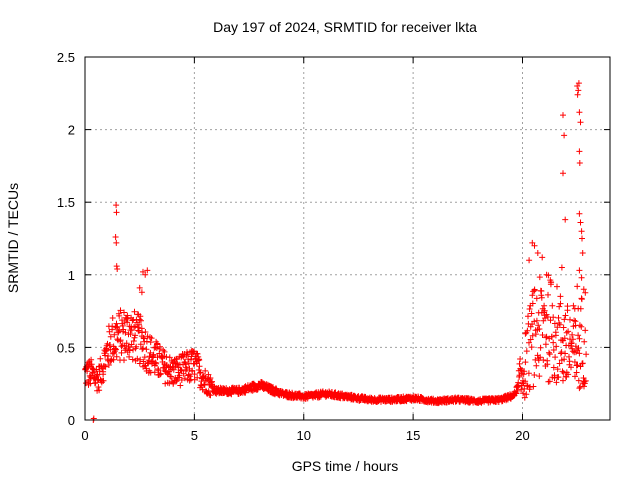  What do you see at coordinates (71, 420) in the screenshot?
I see `y-tick-label: 0` at bounding box center [71, 420].